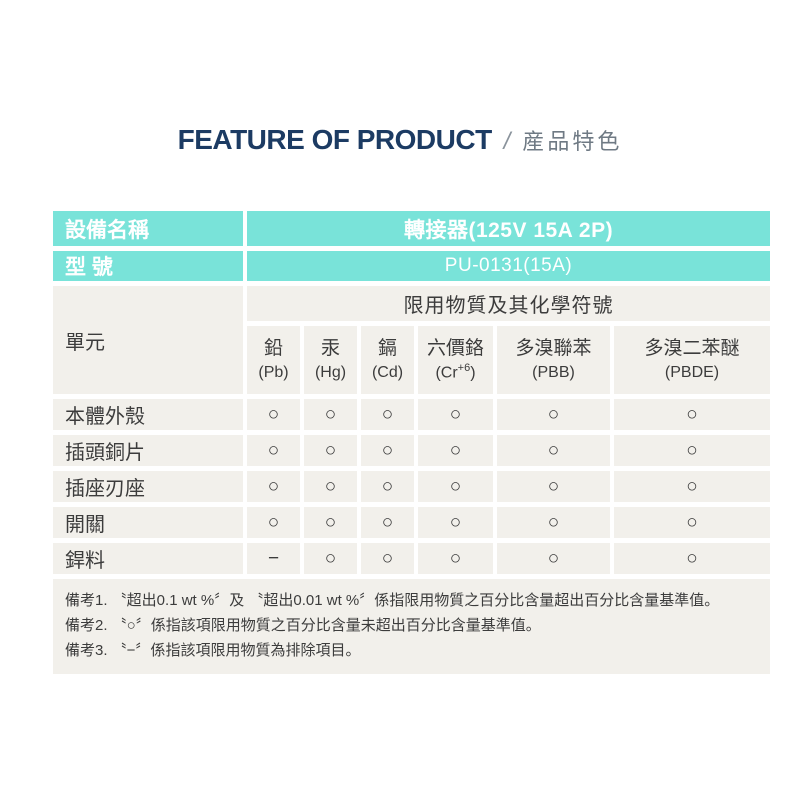 This screenshot has width=800, height=800. I want to click on page-title-chinese: 産品特色, so click(572, 141).